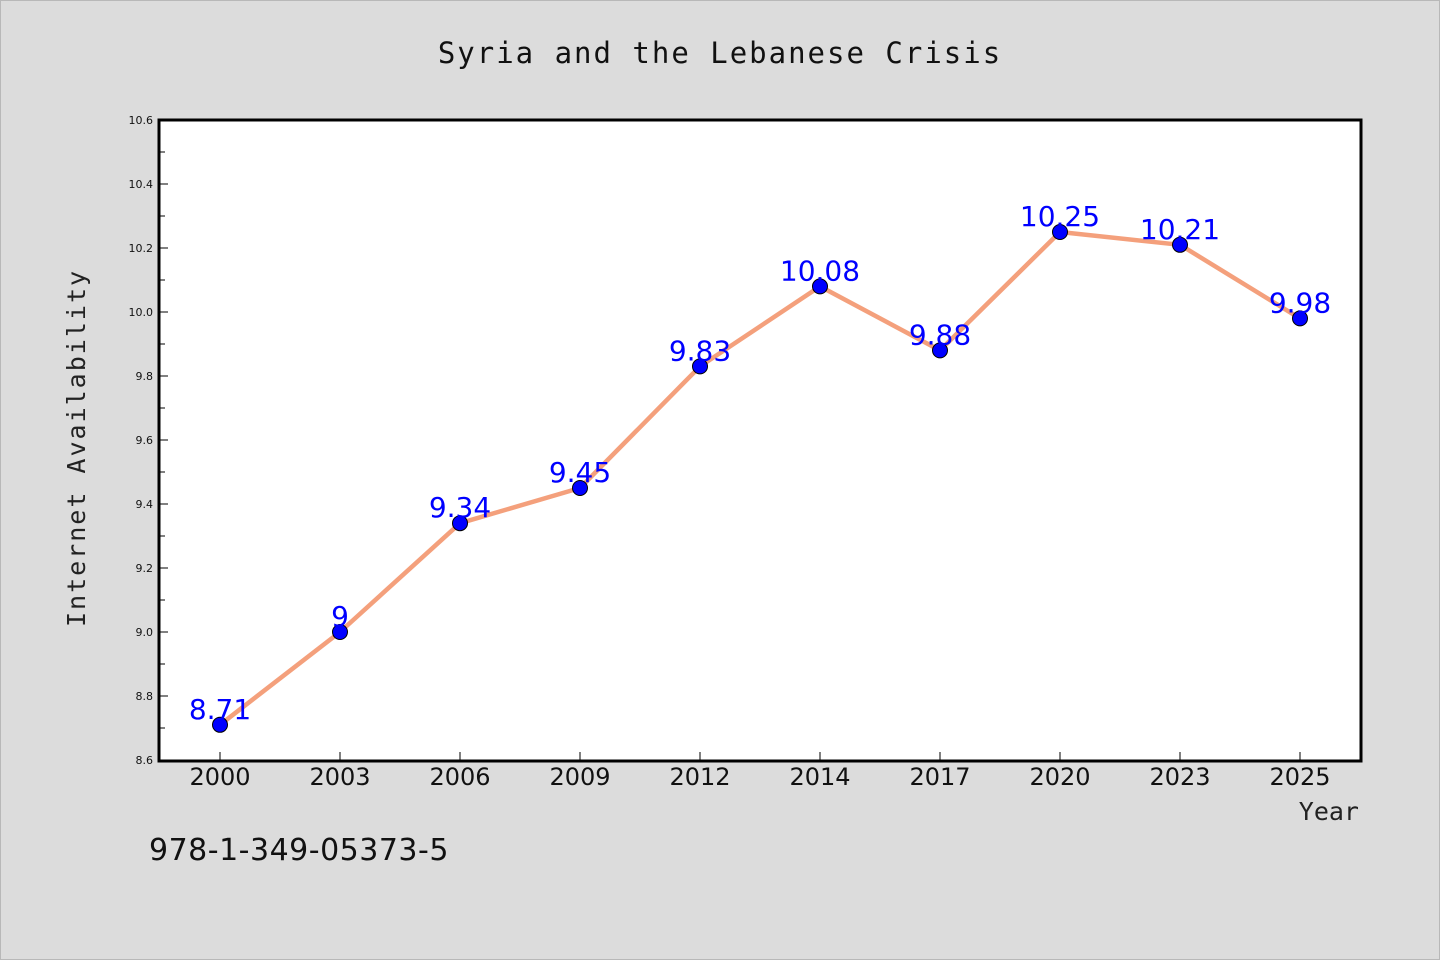  I want to click on x-tick-label: 2017, so click(939, 777).